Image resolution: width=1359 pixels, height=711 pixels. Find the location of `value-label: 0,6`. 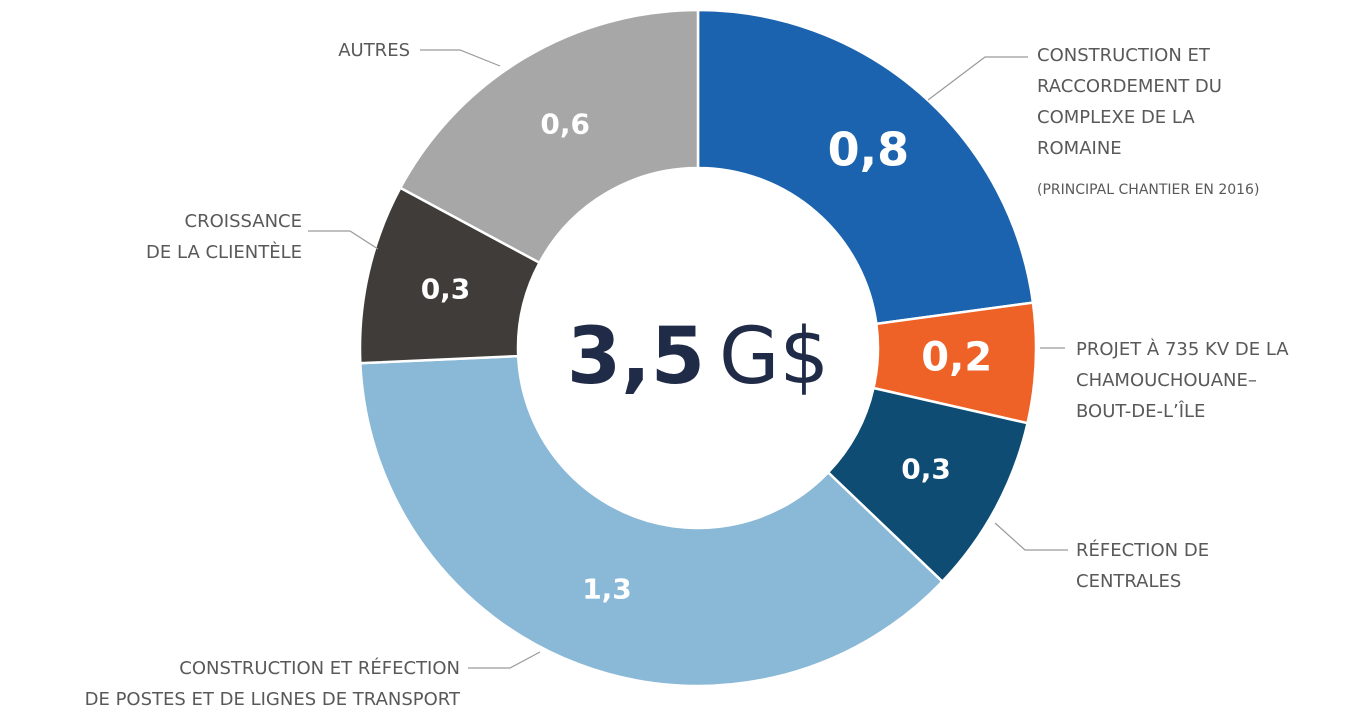

value-label: 0,6 is located at coordinates (565, 124).